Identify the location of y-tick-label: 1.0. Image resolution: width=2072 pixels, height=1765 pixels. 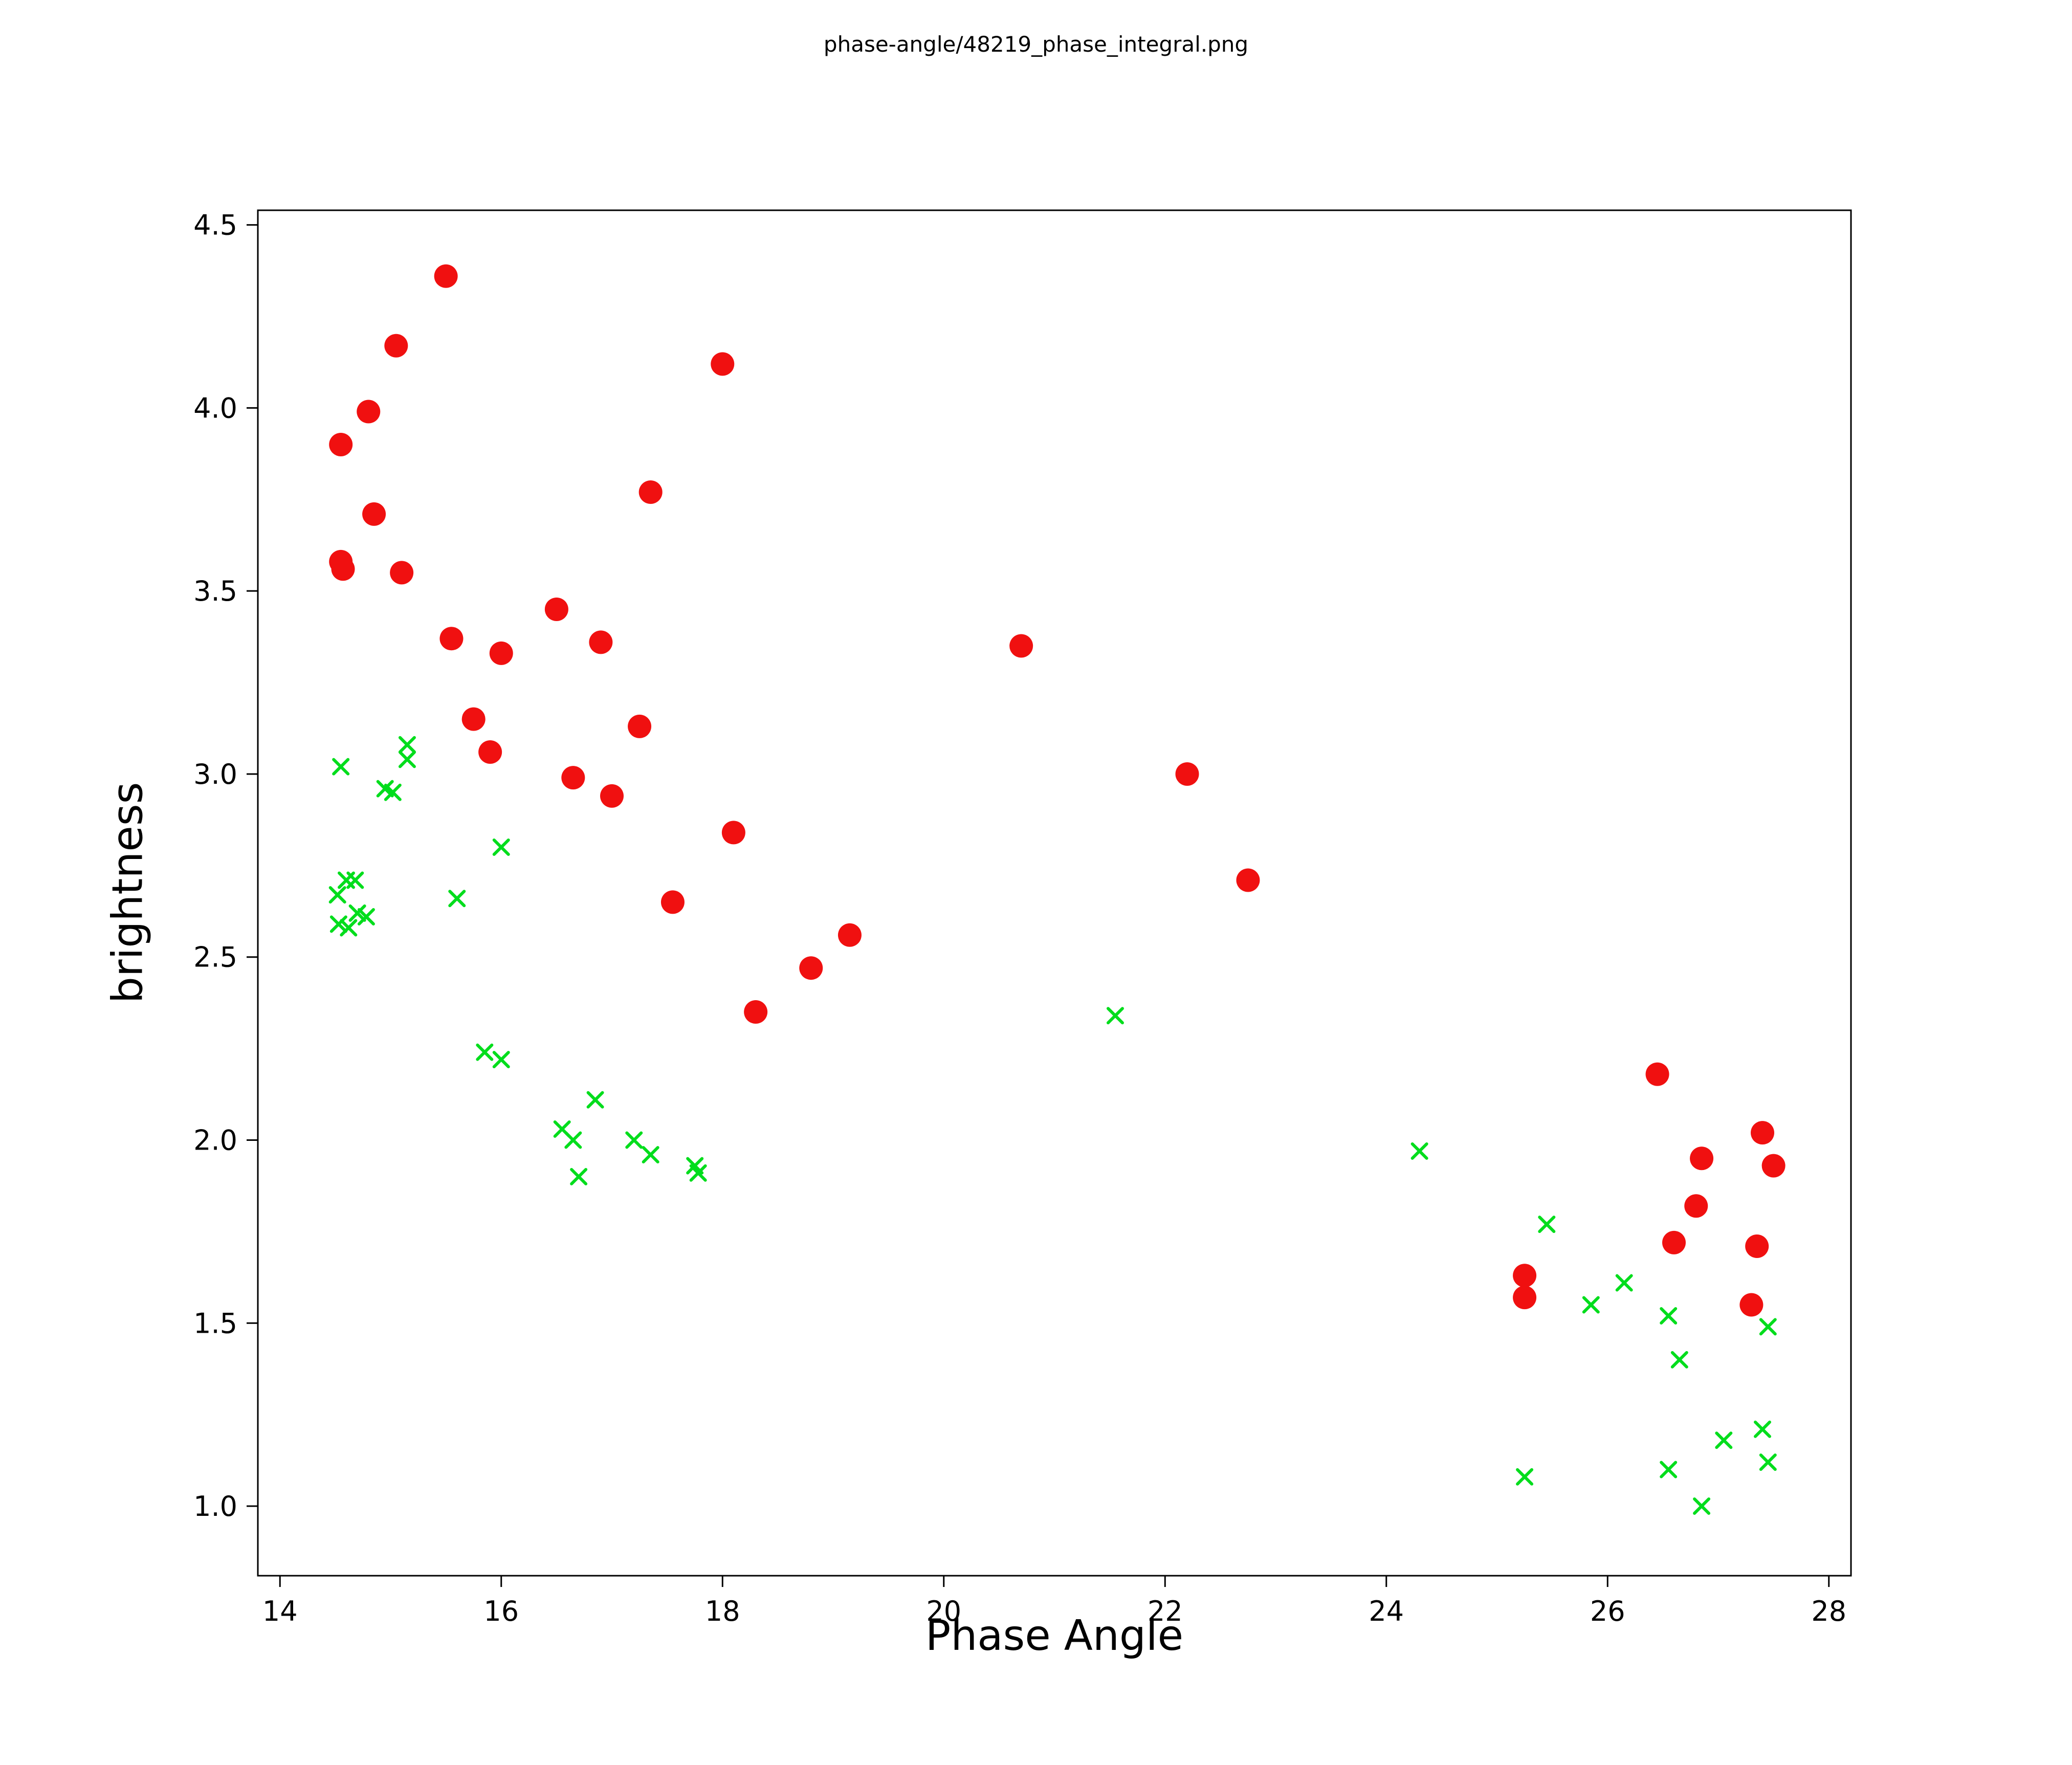
(215, 1507).